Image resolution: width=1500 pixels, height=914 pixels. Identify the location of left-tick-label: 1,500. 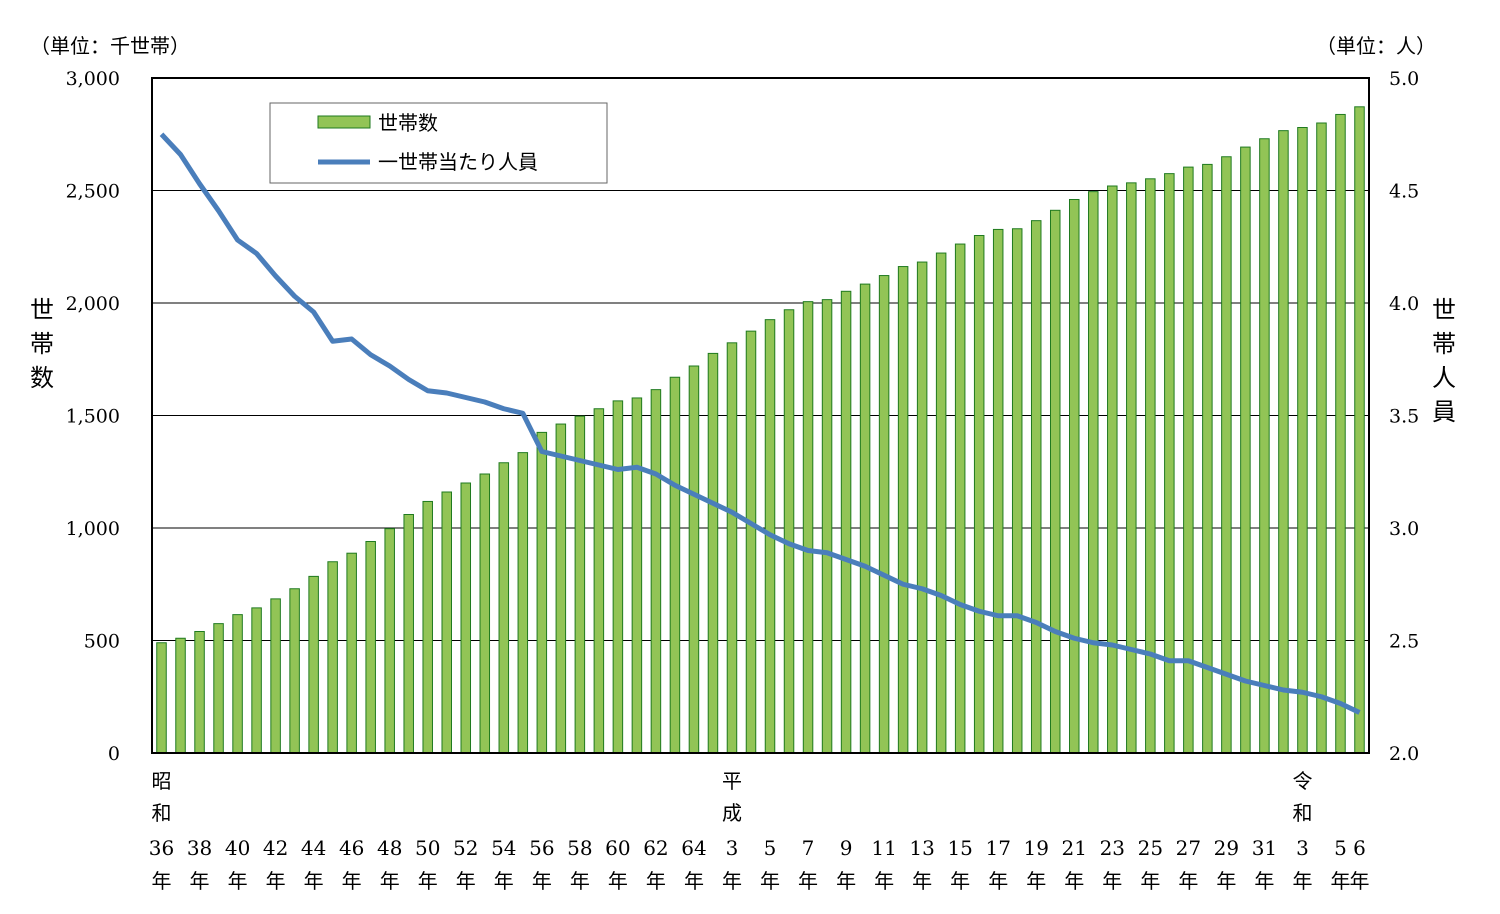
(93, 417).